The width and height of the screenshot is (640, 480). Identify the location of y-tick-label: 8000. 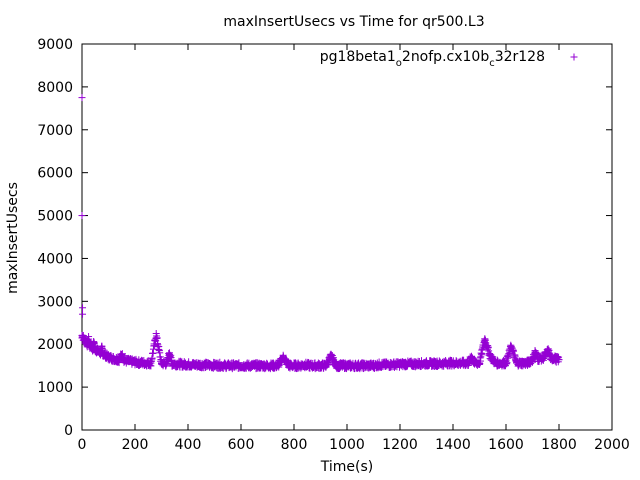
(55, 88).